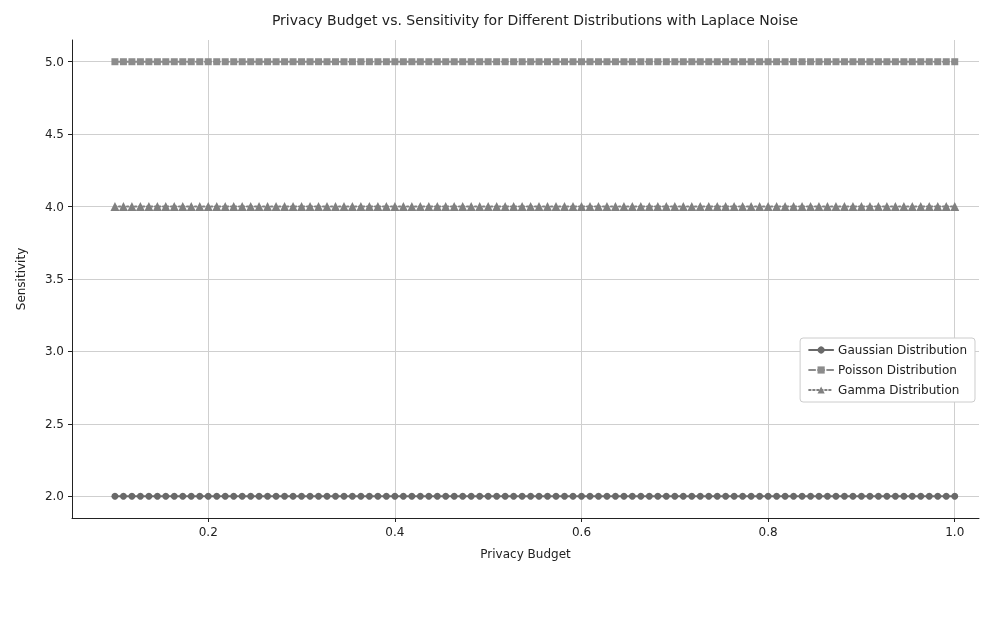  I want to click on chart-title: Privacy Budget vs. Sensitivity for Different Distributions with Laplace Noise, so click(535, 20).